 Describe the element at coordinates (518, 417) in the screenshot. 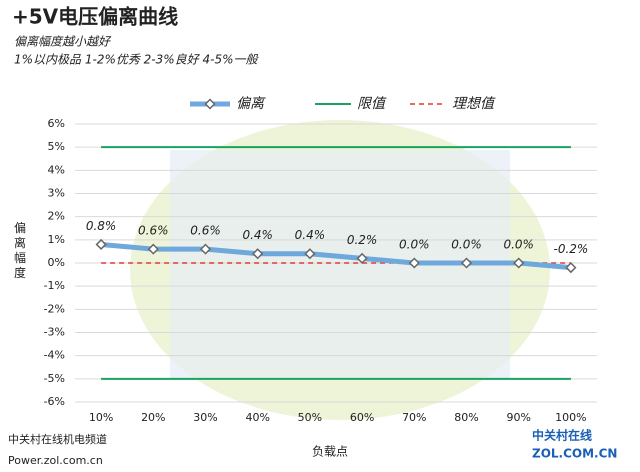

I see `x-tick-label: 90%` at that location.